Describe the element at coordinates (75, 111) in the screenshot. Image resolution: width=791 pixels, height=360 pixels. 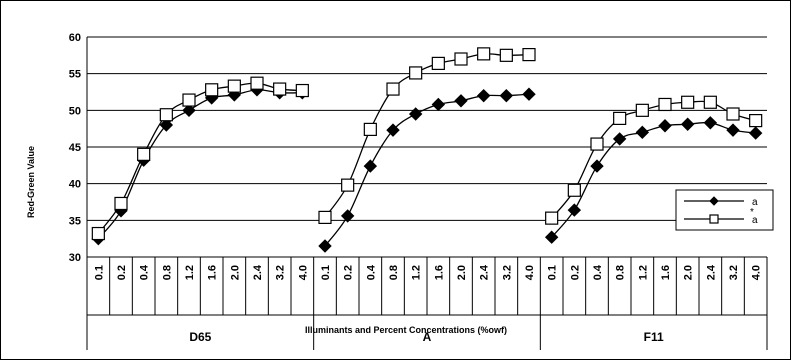
I see `y-tick-label: 50` at that location.